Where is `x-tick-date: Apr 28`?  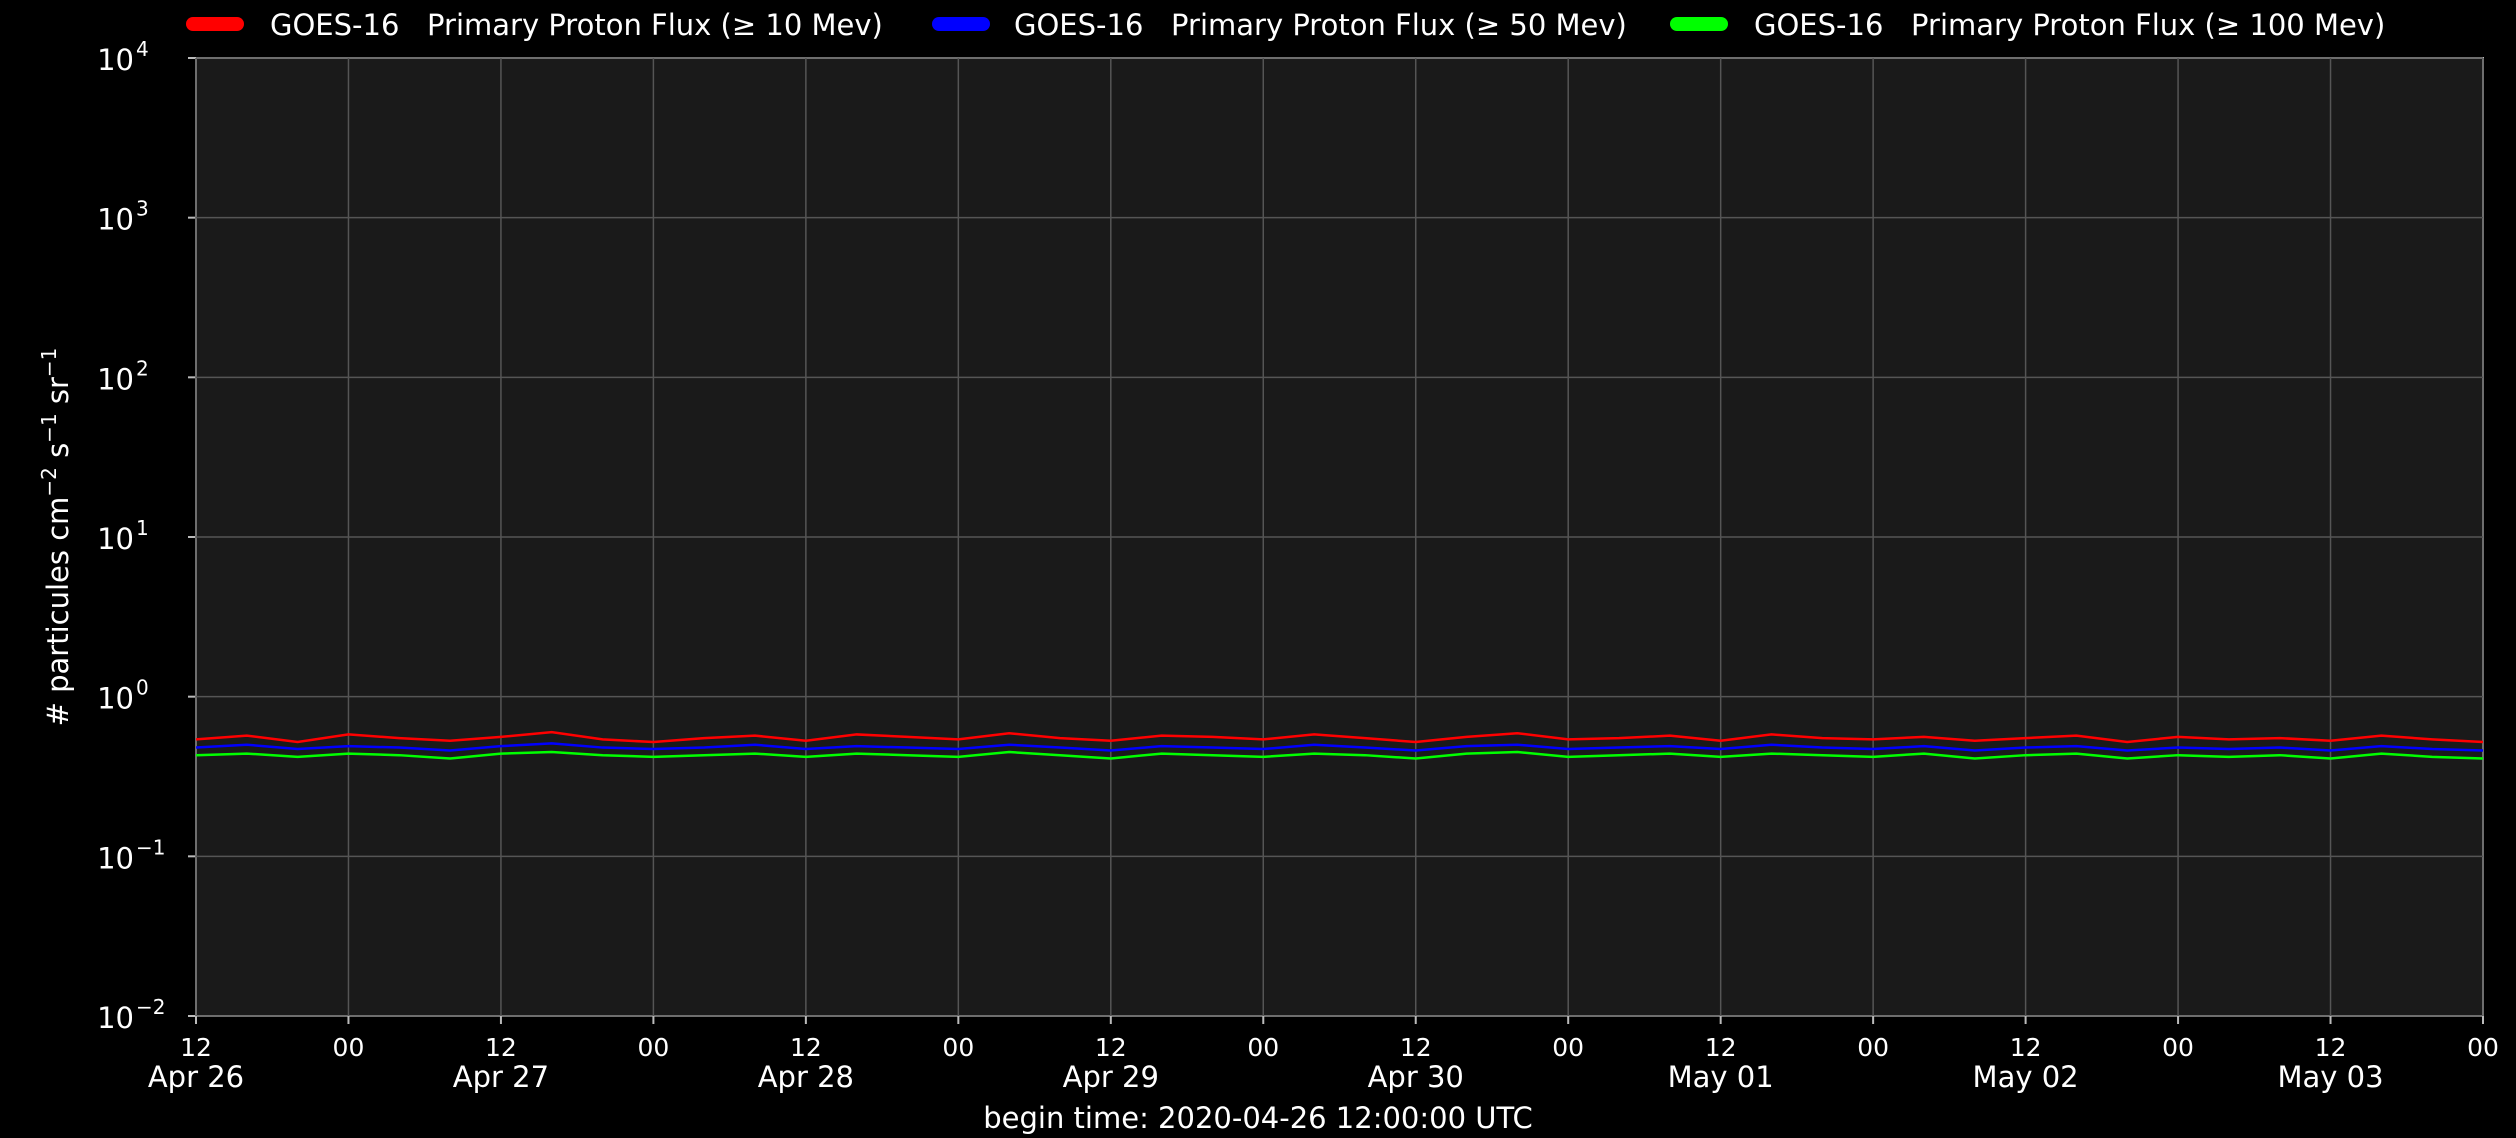 x-tick-date: Apr 28 is located at coordinates (806, 1077).